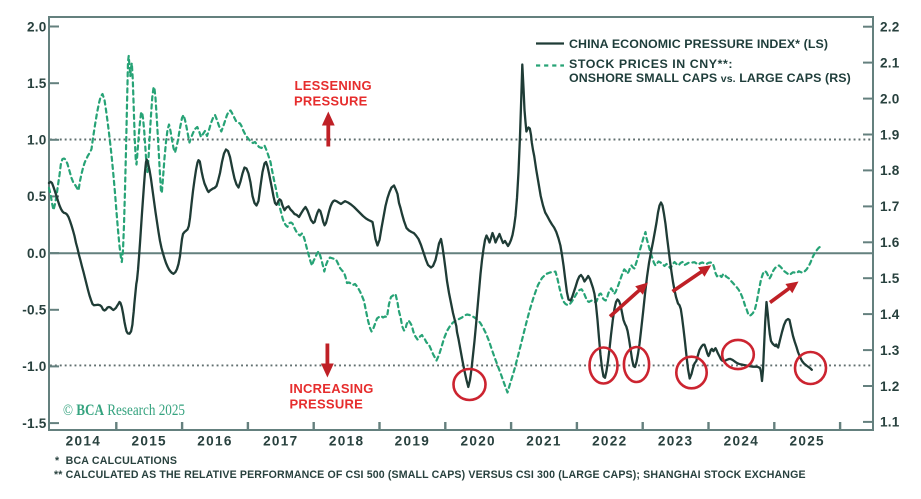  I want to click on svg-text: -1.5, so click(34, 423).